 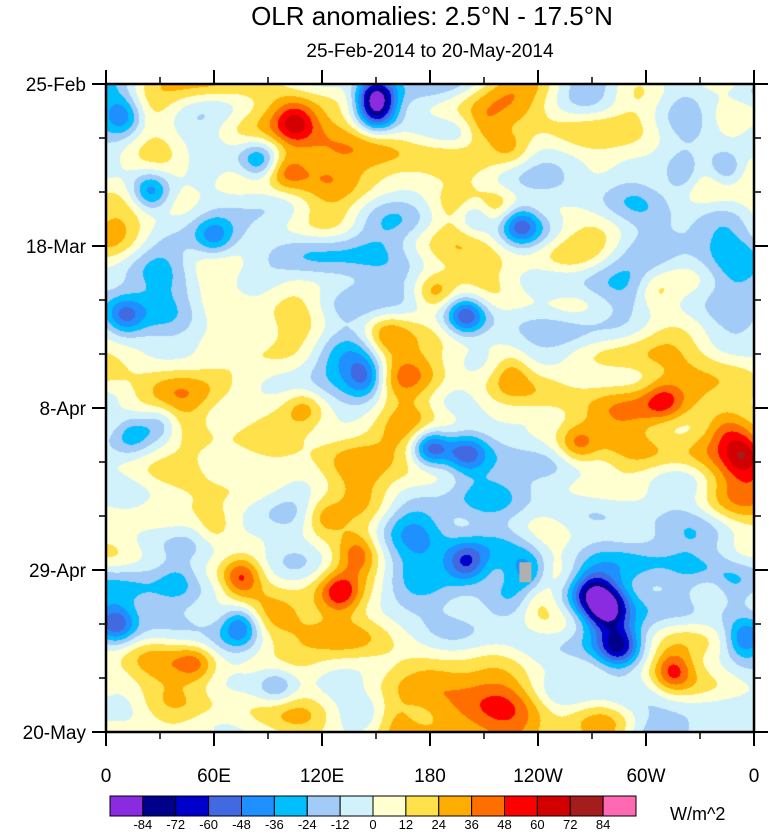 What do you see at coordinates (570, 824) in the screenshot?
I see `colorbar-label: 72` at bounding box center [570, 824].